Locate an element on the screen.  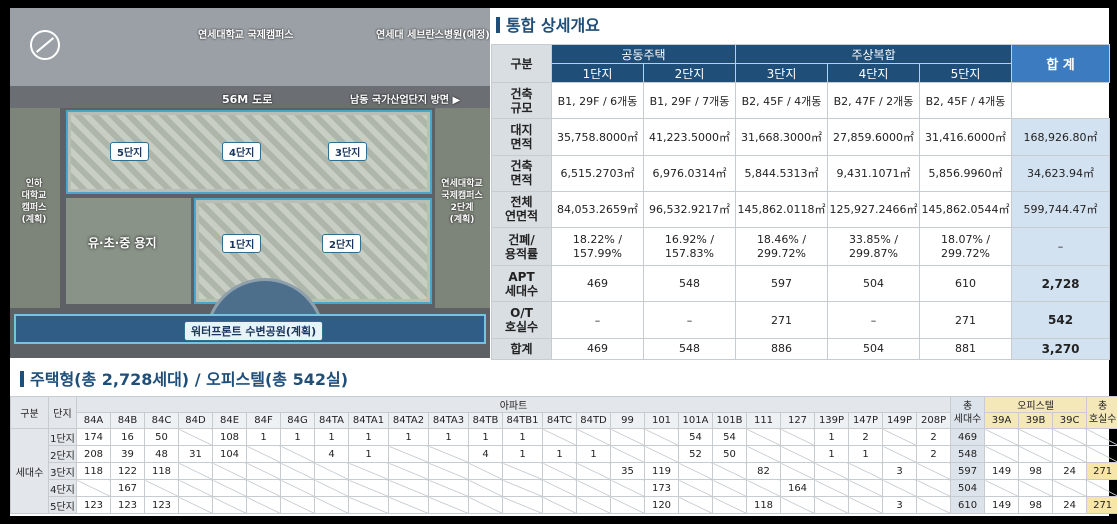
apt-type-header: 84TA is located at coordinates (331, 420).